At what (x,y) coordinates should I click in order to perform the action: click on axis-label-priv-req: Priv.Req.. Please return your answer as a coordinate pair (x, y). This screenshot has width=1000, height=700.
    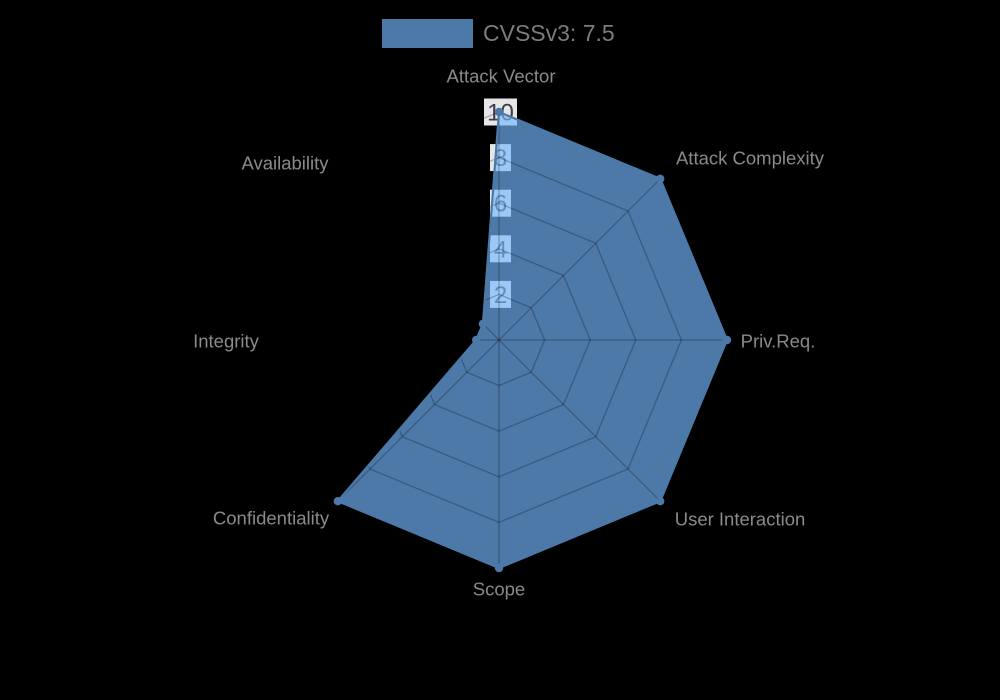
    Looking at the image, I should click on (778, 341).